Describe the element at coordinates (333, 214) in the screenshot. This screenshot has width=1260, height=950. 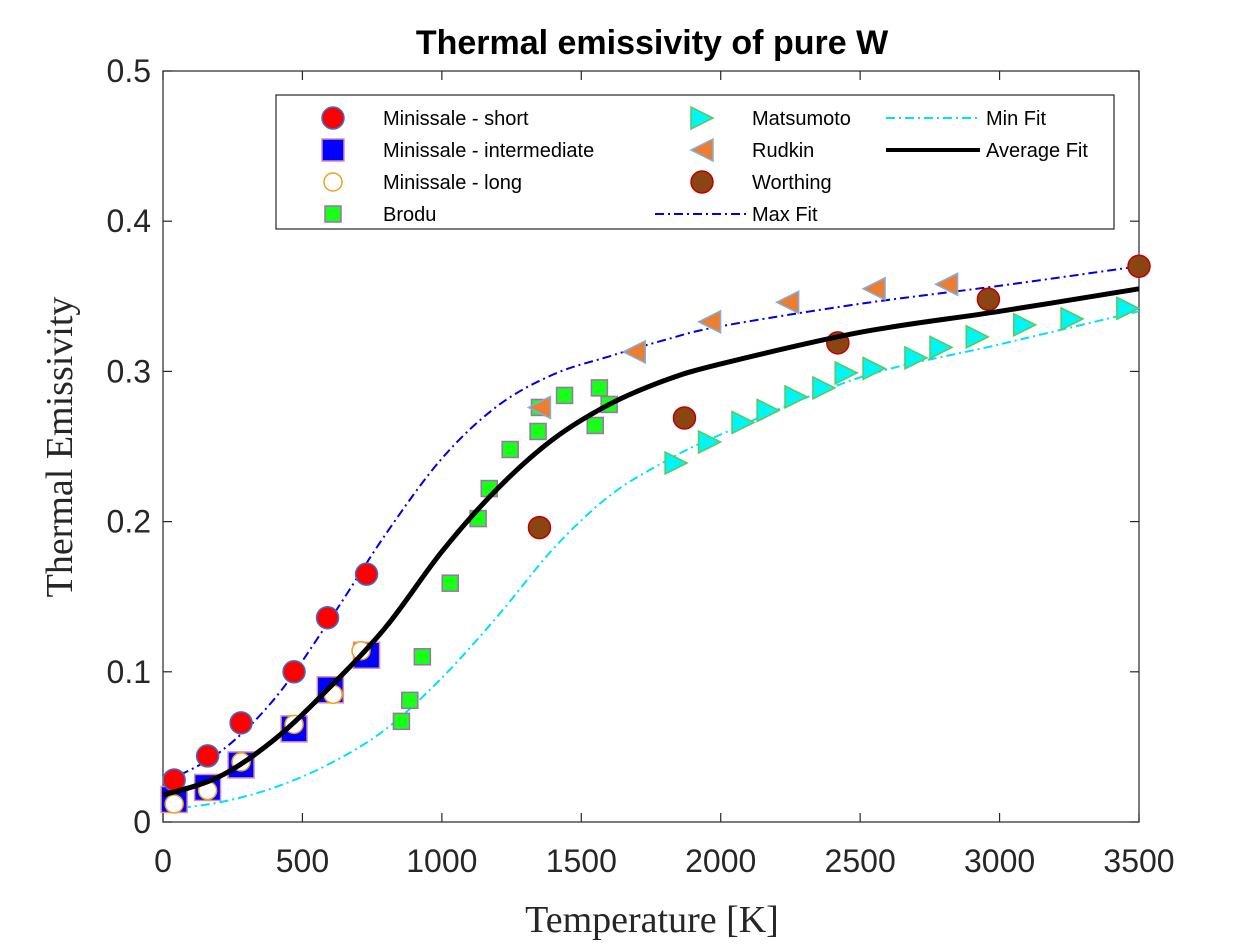
I see `legend-marker-brodu` at that location.